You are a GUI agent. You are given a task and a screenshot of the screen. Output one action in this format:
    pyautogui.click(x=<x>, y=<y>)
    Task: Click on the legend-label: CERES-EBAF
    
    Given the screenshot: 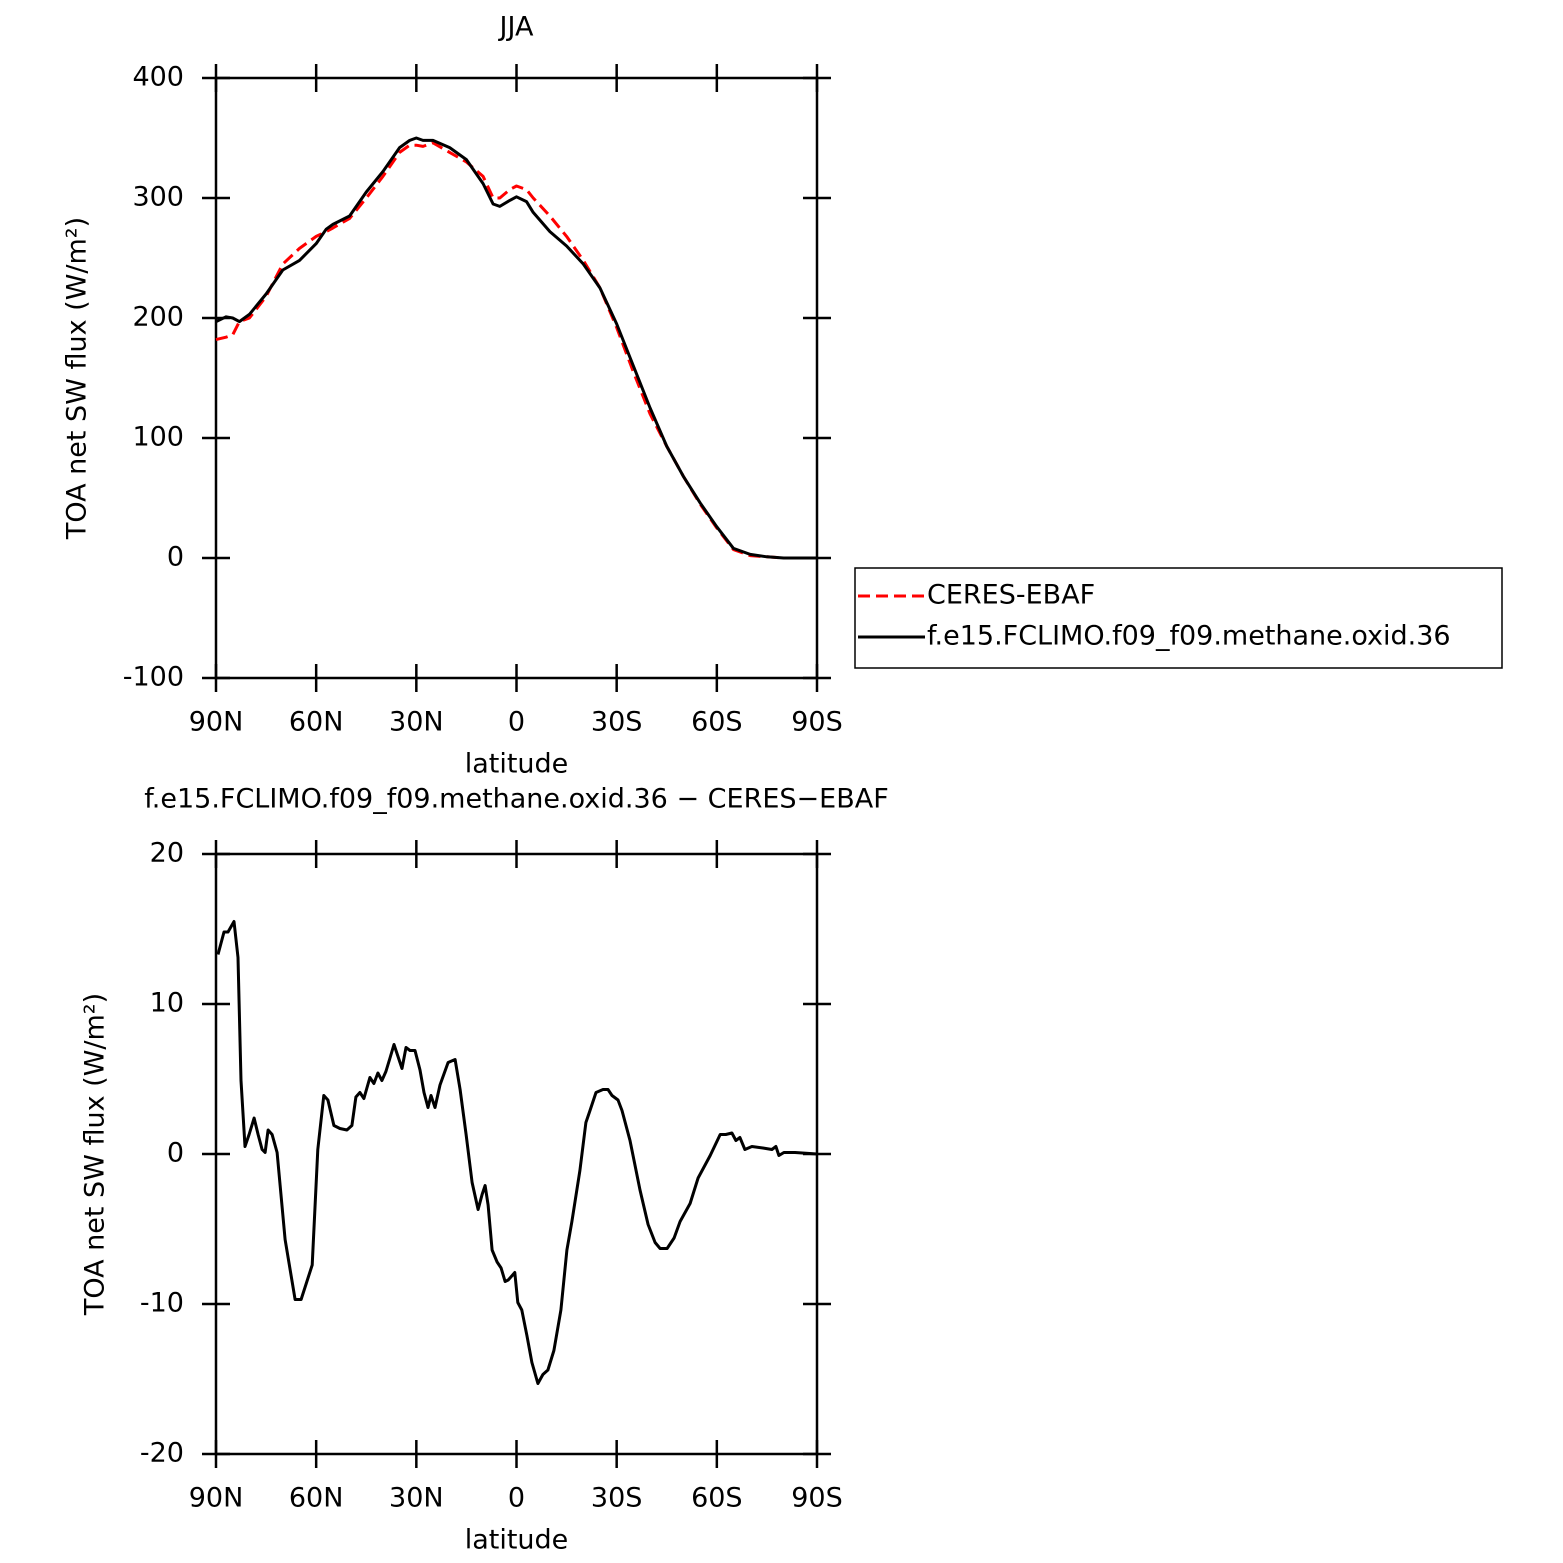 What is the action you would take?
    pyautogui.click(x=1011, y=595)
    